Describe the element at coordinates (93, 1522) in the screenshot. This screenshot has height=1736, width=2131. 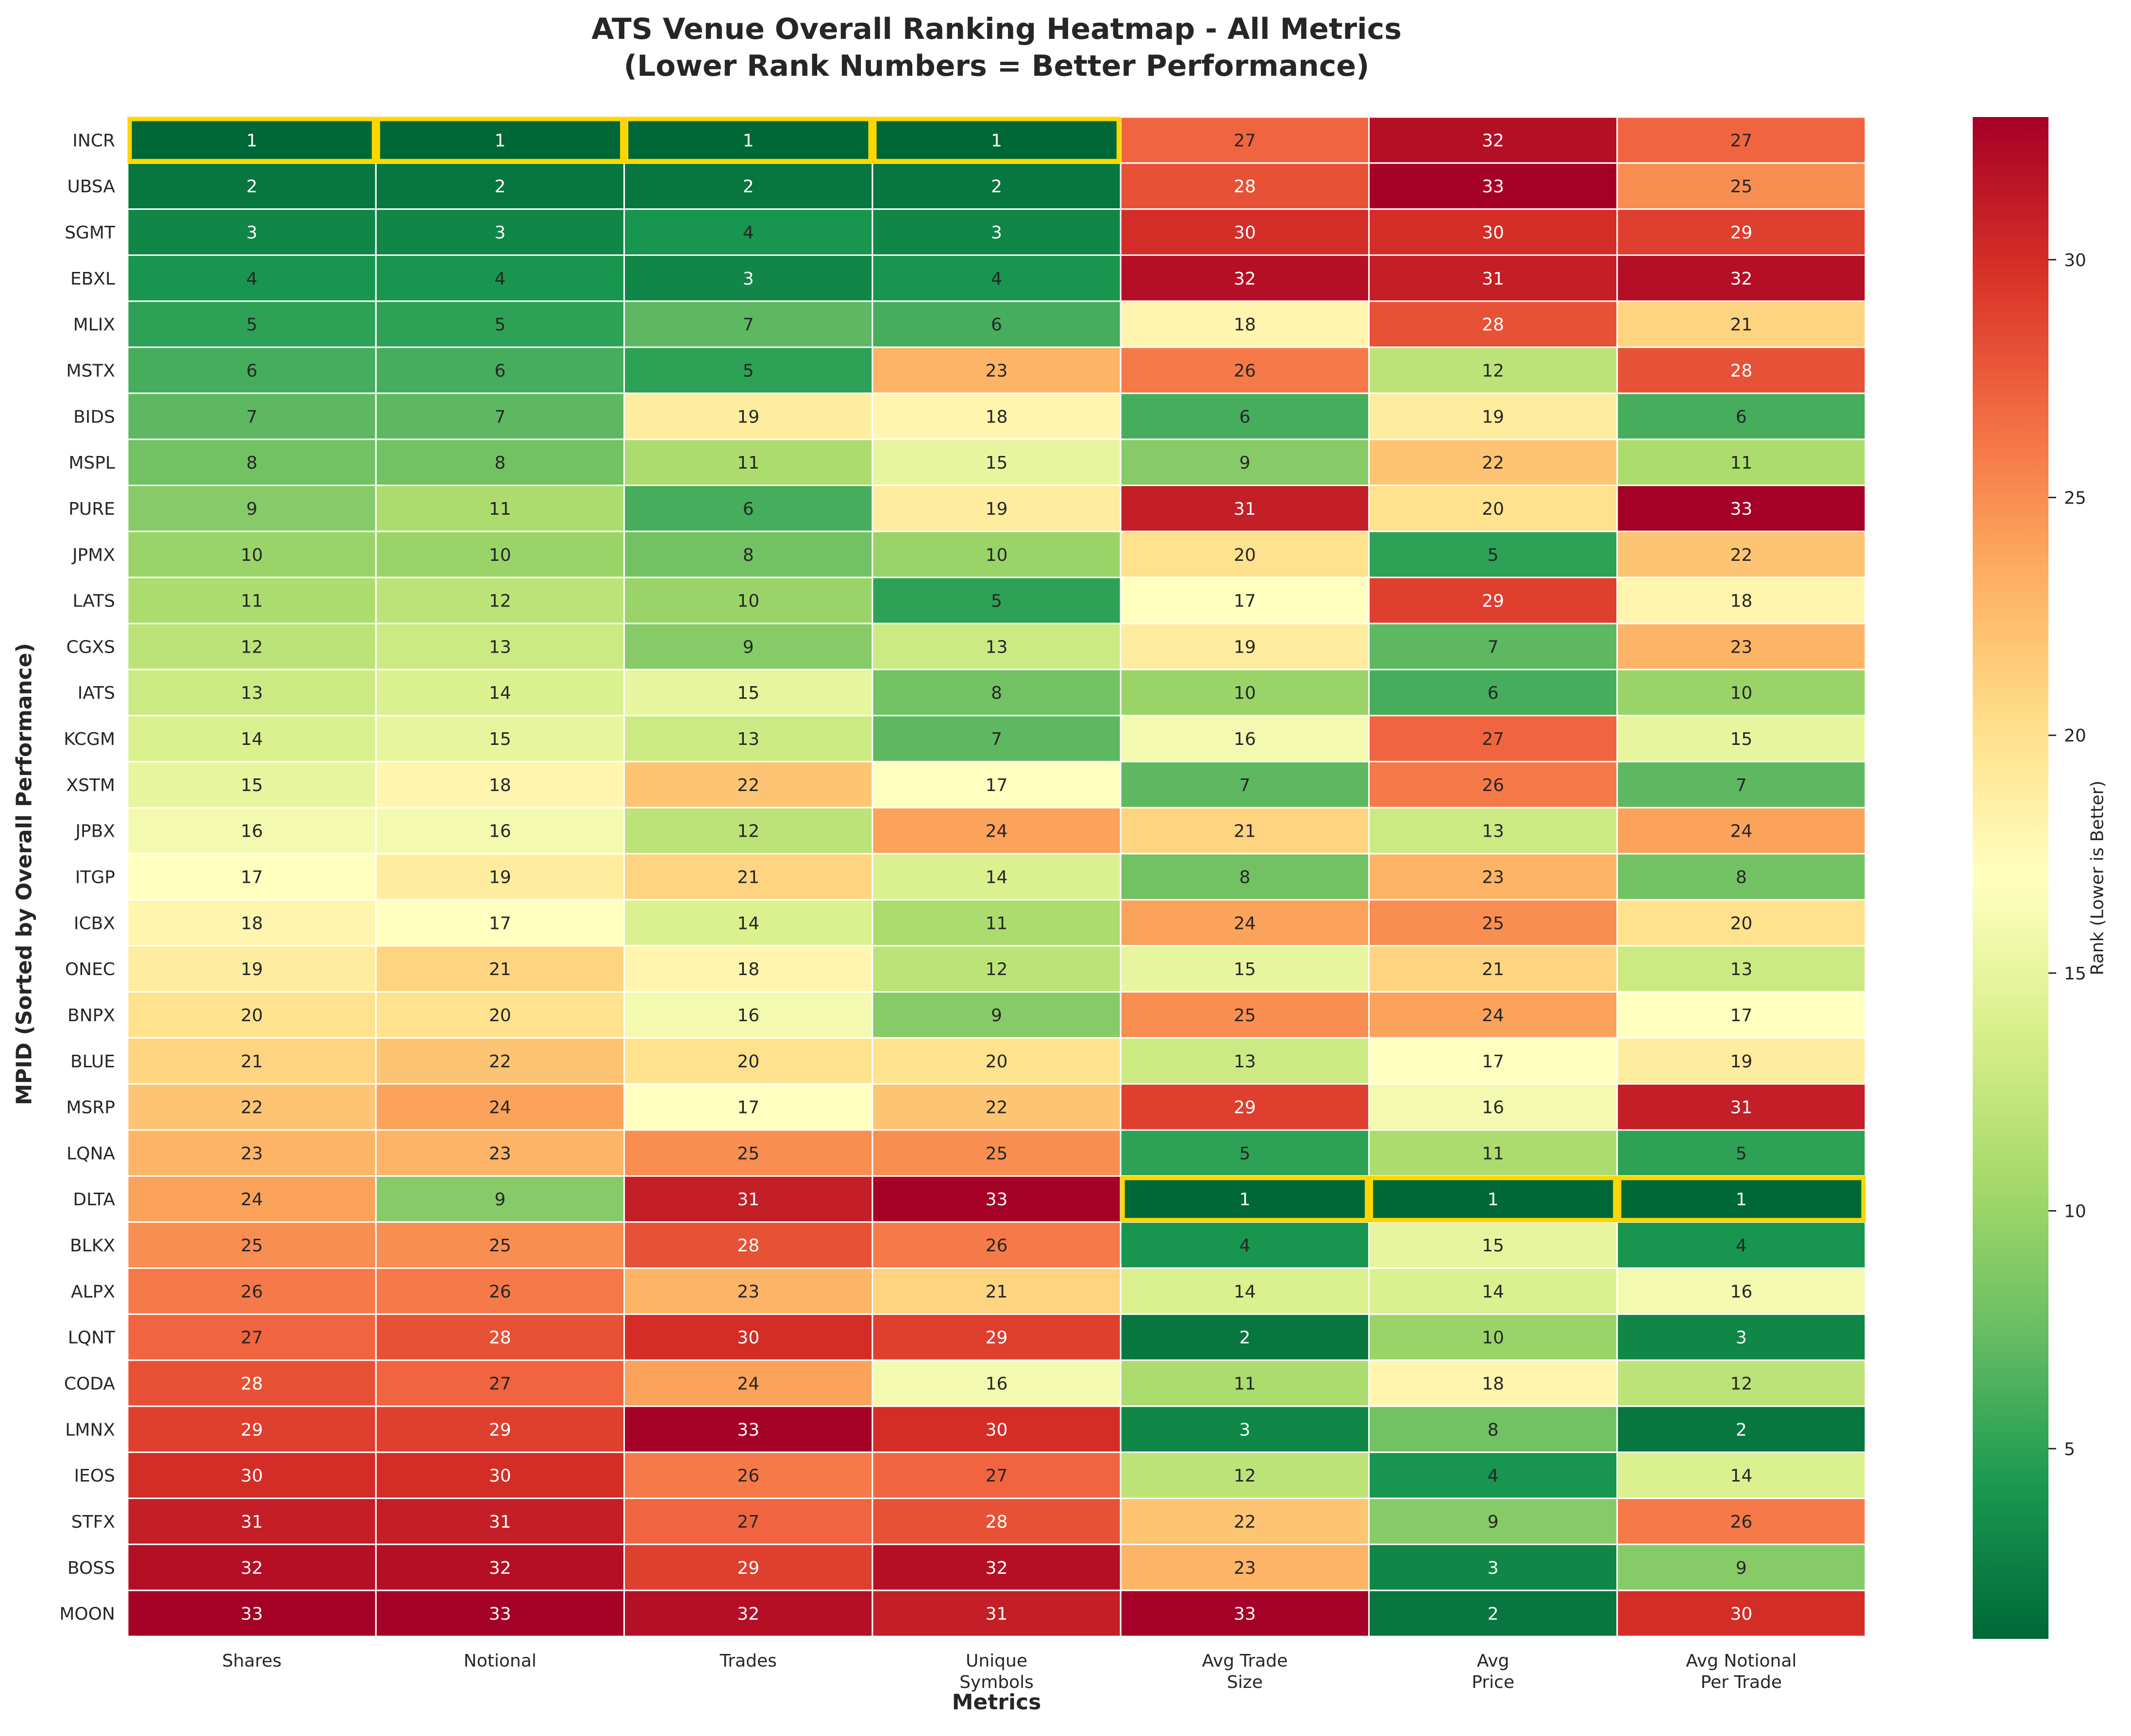
I see `y-tick-label: STFX` at that location.